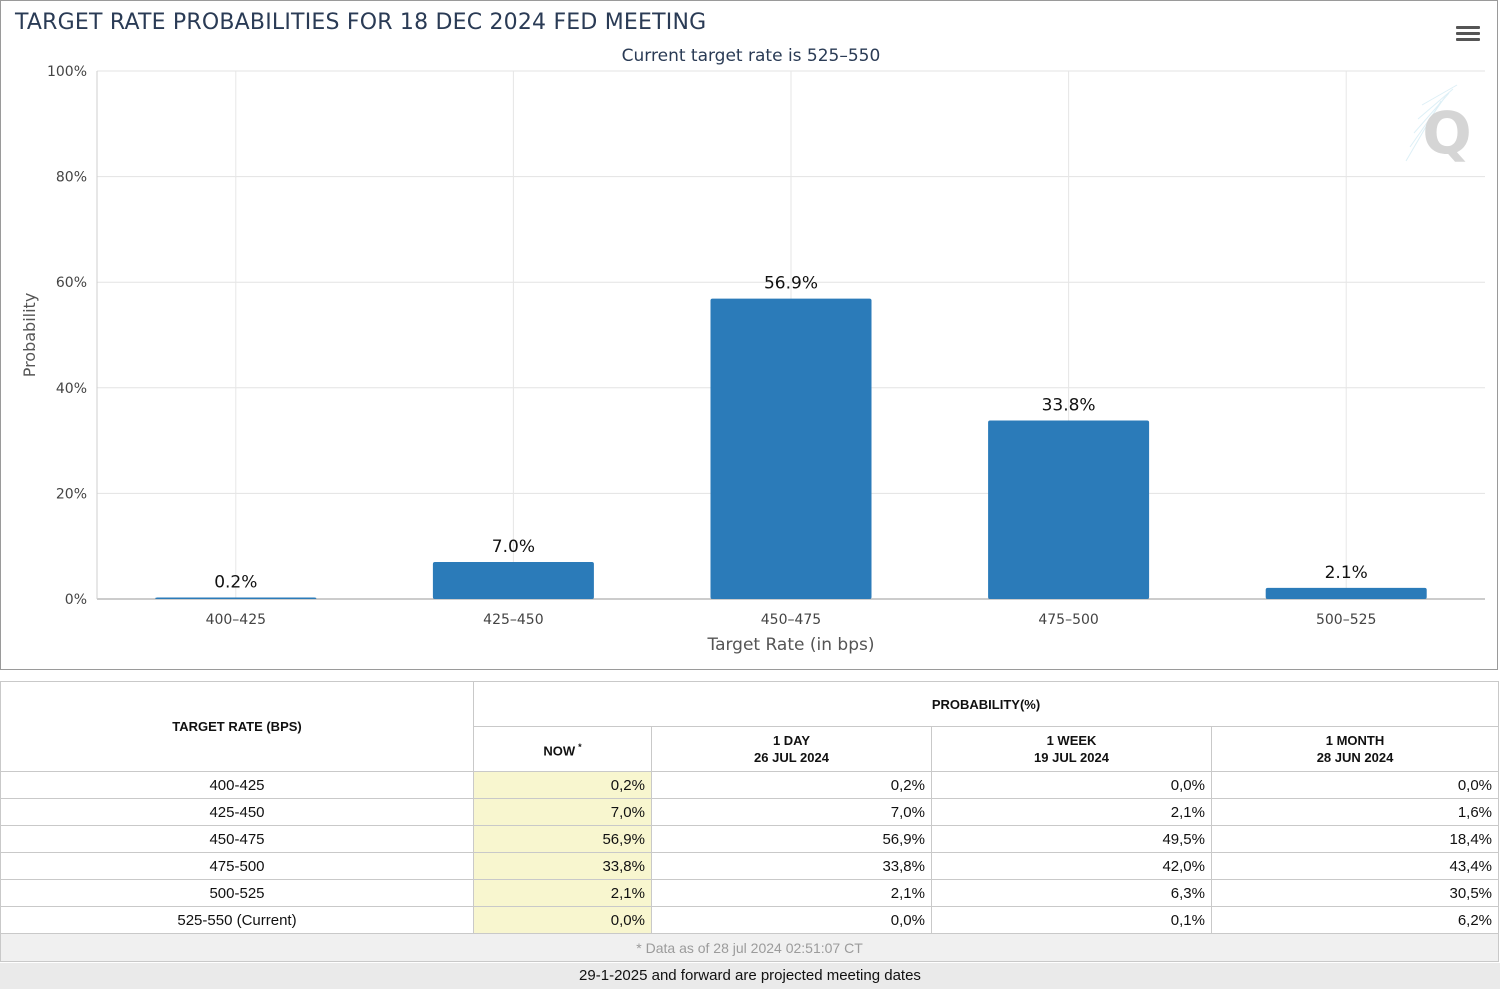 This screenshot has height=996, width=1500. I want to click on x-tick-label: 400–425, so click(236, 620).